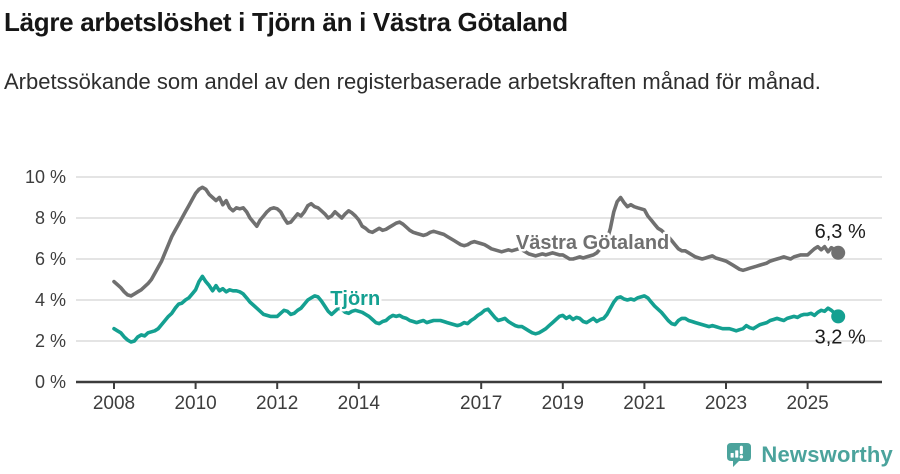 Image resolution: width=900 pixels, height=474 pixels. I want to click on y-axis-tick-label: 6 %, so click(50, 259).